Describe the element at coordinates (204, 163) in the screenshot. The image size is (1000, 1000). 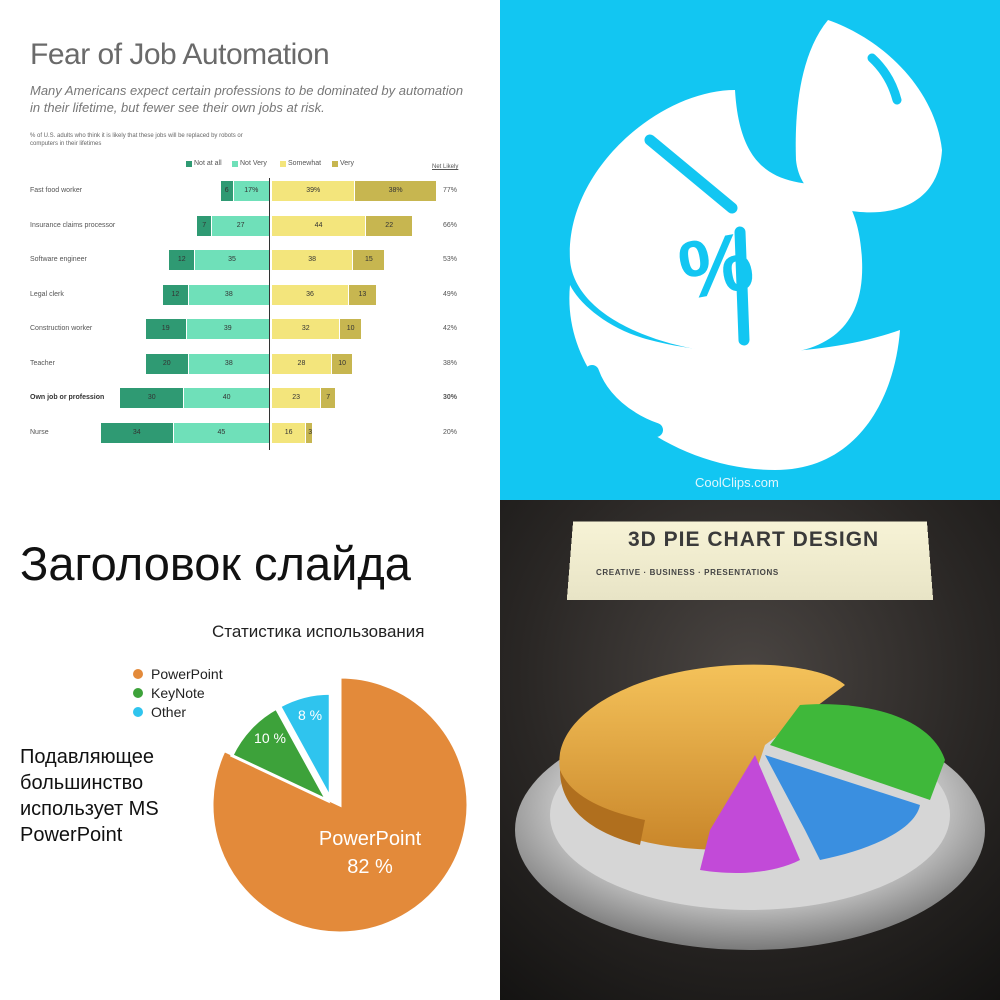
I see `legend-not-at-all: Not at all` at that location.